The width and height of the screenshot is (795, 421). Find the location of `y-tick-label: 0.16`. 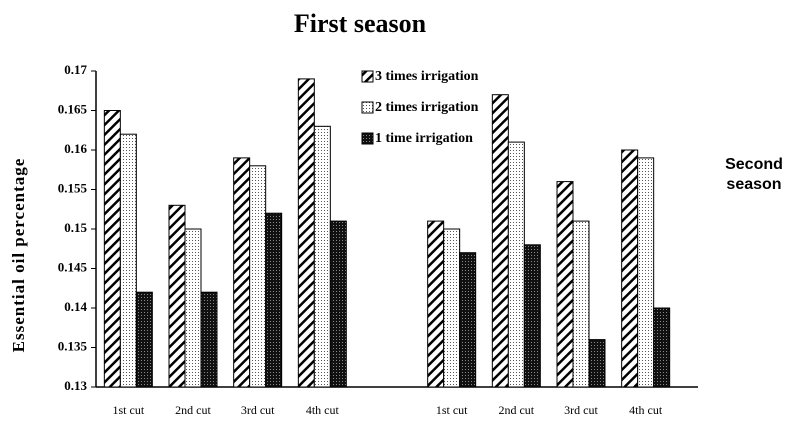

y-tick-label: 0.16 is located at coordinates (75, 148).